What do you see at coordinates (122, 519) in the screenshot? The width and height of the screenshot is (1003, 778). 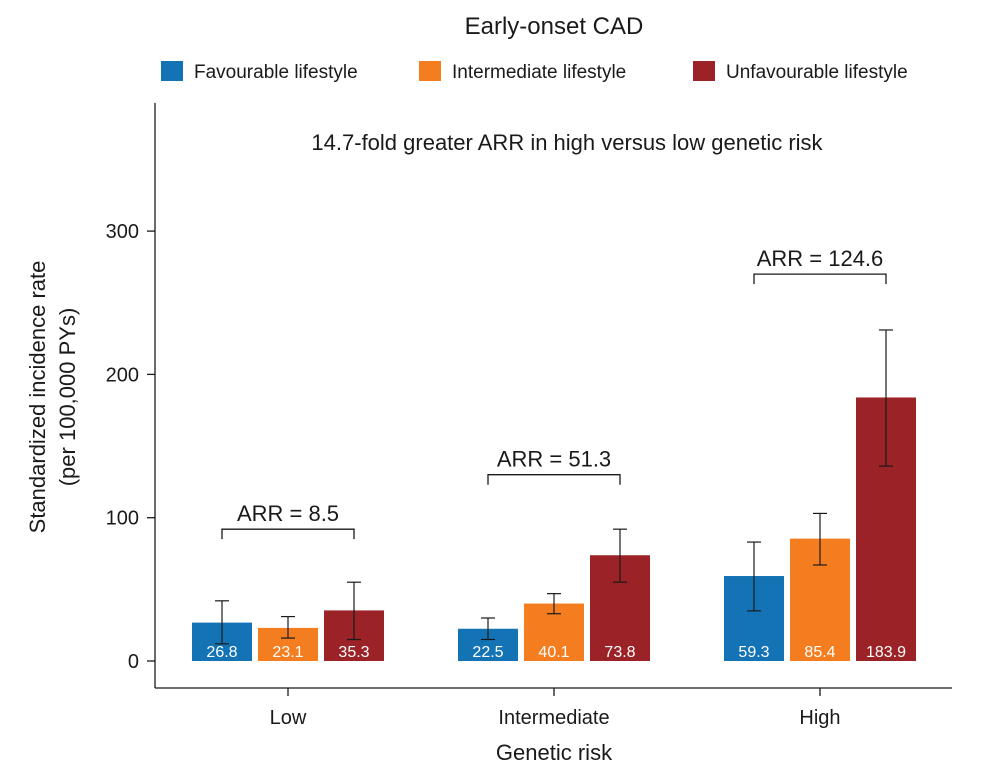 I see `y-tick-label: 100` at bounding box center [122, 519].